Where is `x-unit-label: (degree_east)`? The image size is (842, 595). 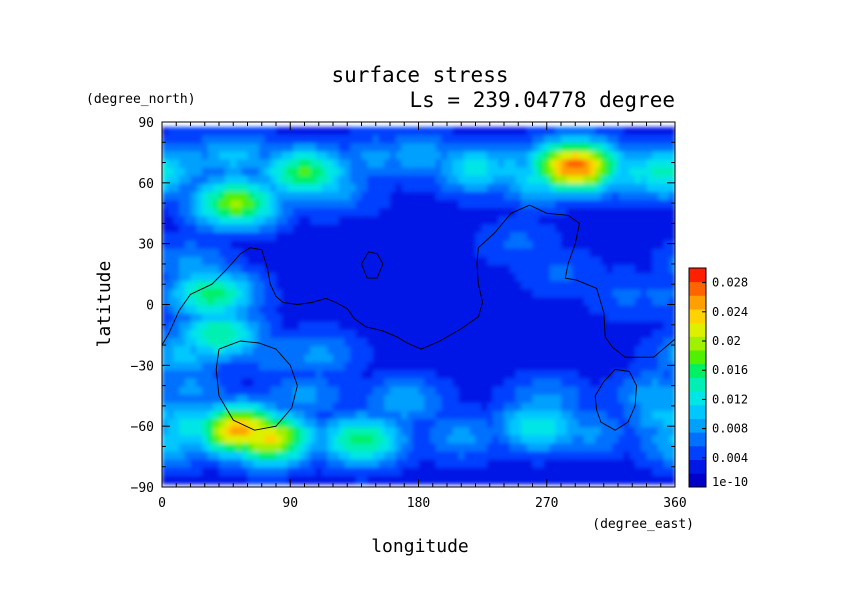 x-unit-label: (degree_east) is located at coordinates (643, 524).